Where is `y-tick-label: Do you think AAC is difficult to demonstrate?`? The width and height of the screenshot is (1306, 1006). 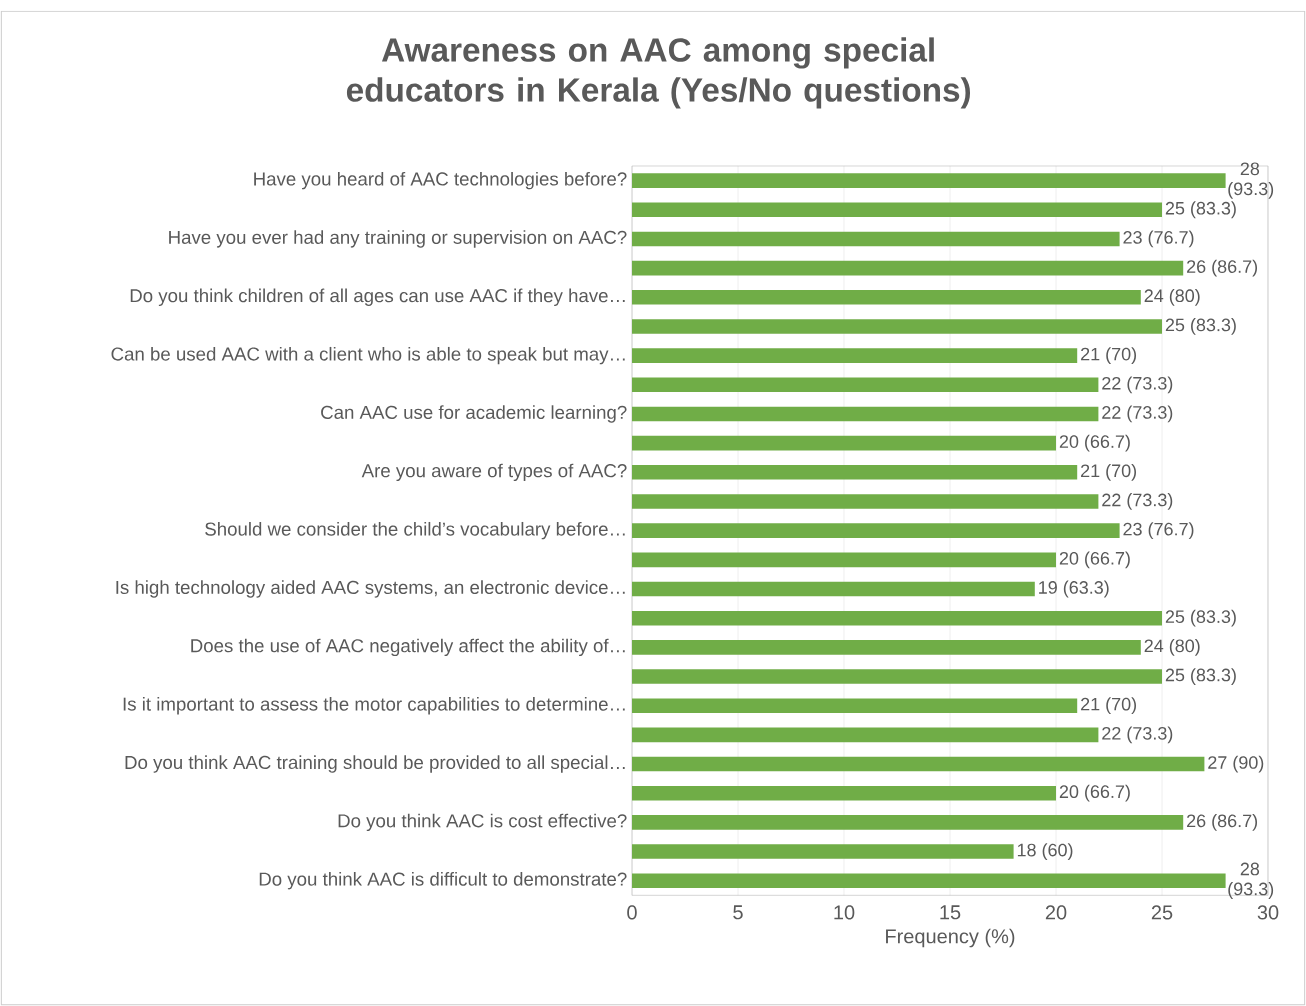
y-tick-label: Do you think AAC is difficult to demonstrate? is located at coordinates (443, 881).